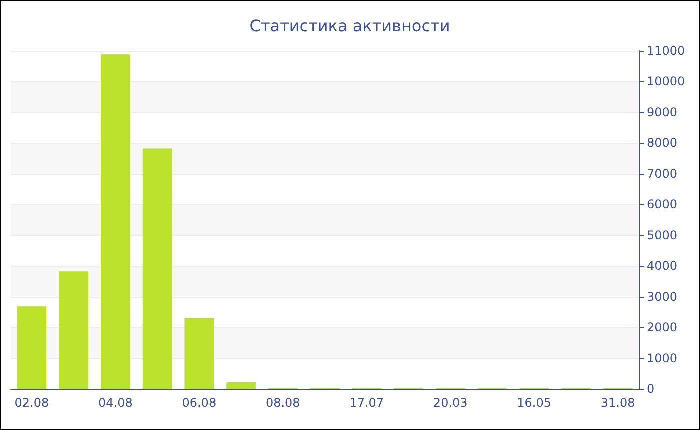  I want to click on y-tick-label: 9000, so click(662, 112).